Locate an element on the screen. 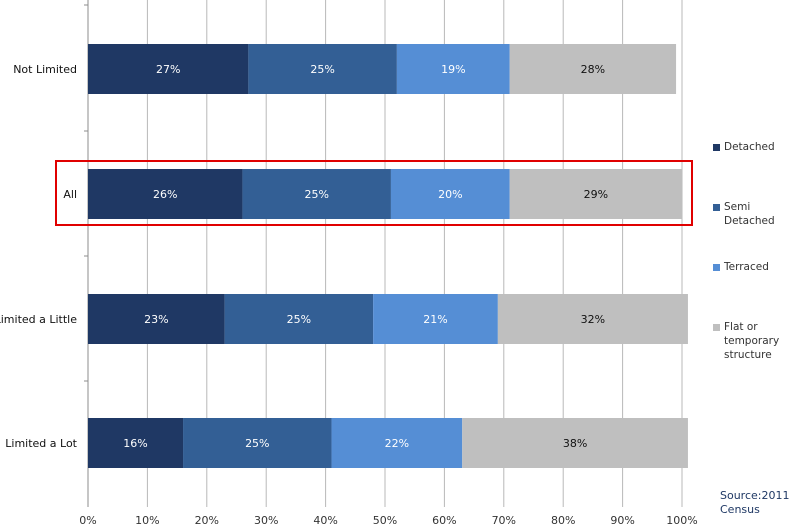 This screenshot has width=809, height=531. data-label: 29% is located at coordinates (596, 194).